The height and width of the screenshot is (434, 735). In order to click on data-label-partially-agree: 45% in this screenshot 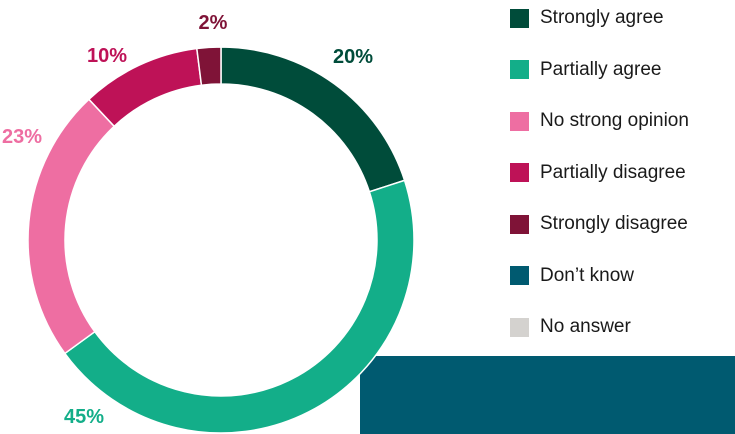, I will do `click(84, 417)`.